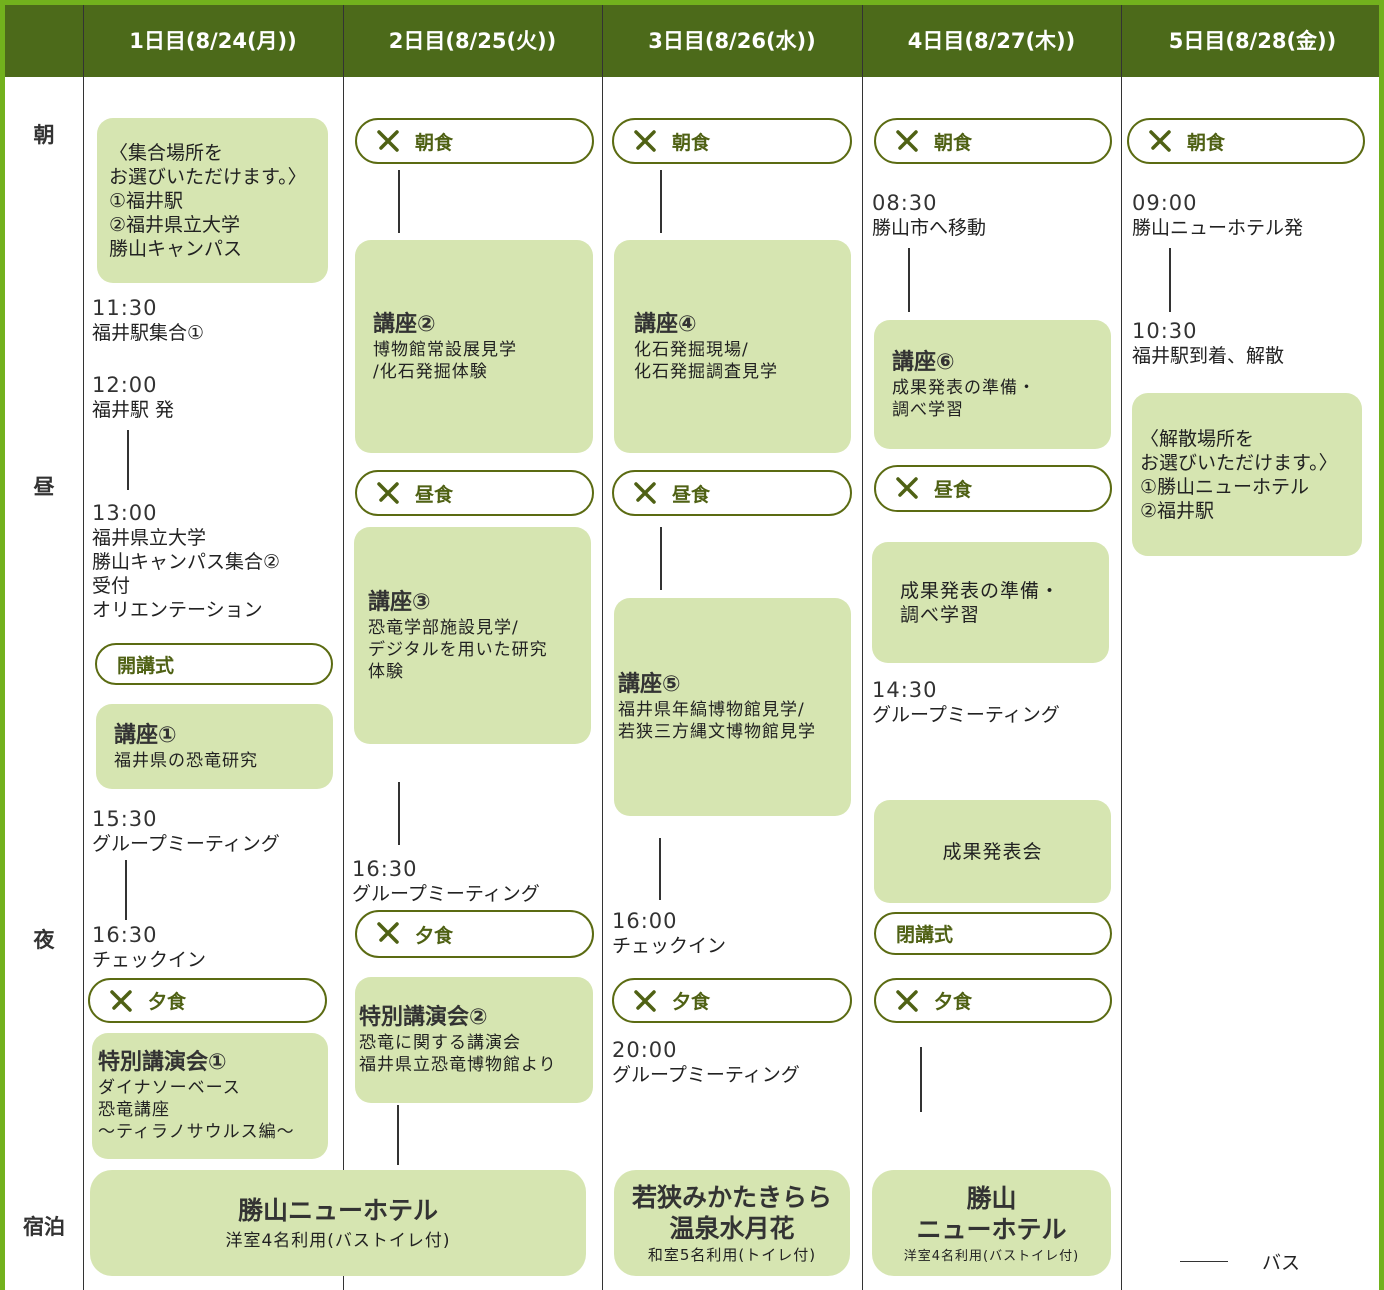 The image size is (1384, 1290). What do you see at coordinates (991, 41) in the screenshot?
I see `day-header: 4日目(8/27(木))` at bounding box center [991, 41].